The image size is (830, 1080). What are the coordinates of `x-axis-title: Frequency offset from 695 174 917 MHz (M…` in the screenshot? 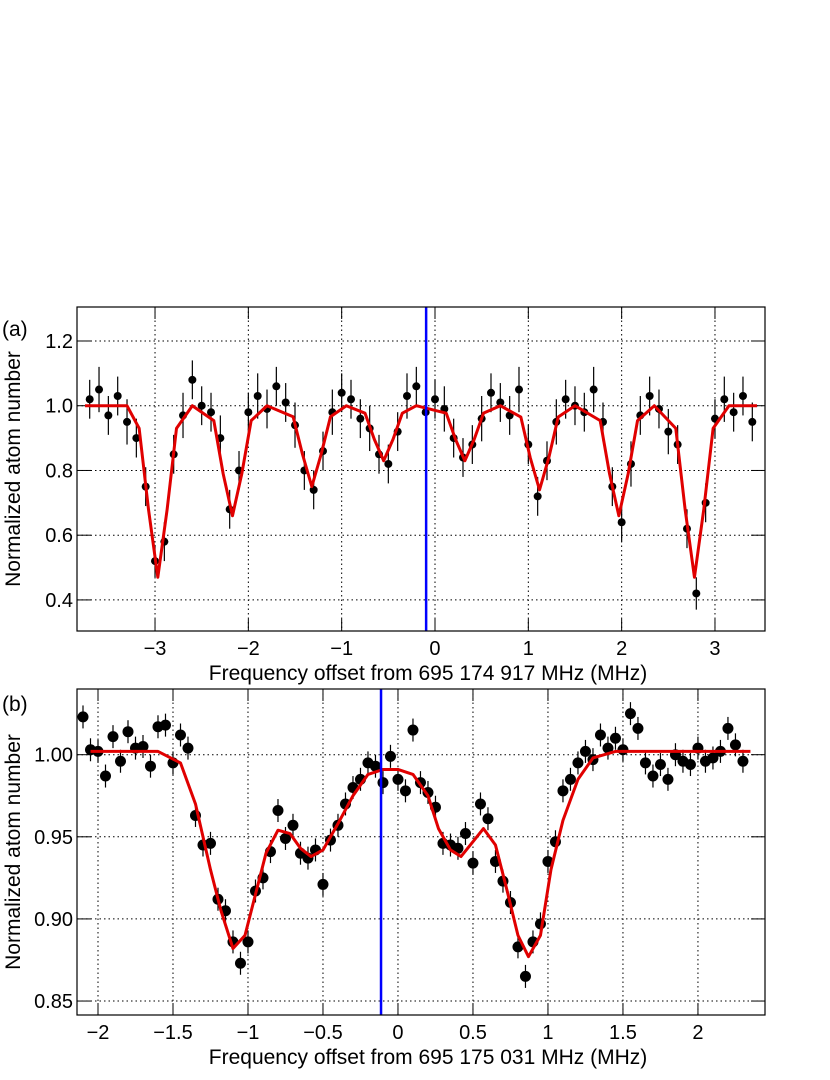 It's located at (428, 673).